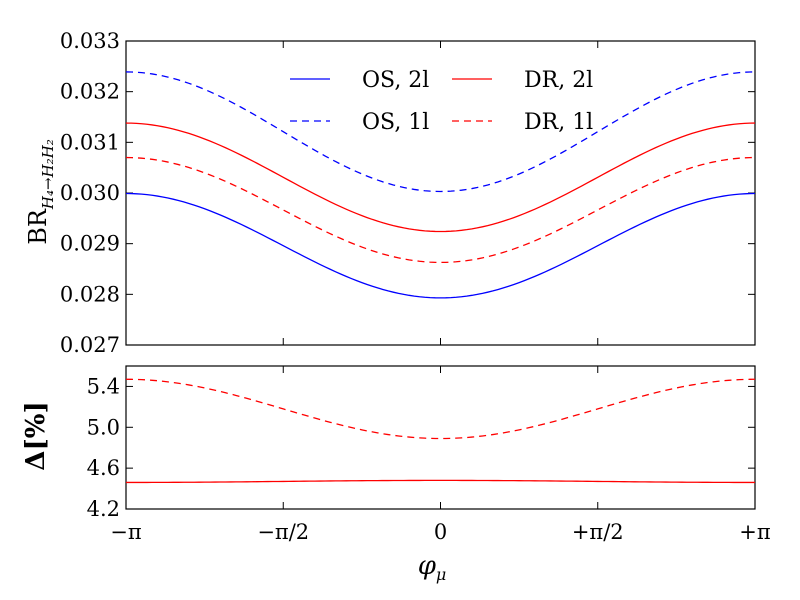  What do you see at coordinates (103, 427) in the screenshot?
I see `y-tick-label: 5.0` at bounding box center [103, 427].